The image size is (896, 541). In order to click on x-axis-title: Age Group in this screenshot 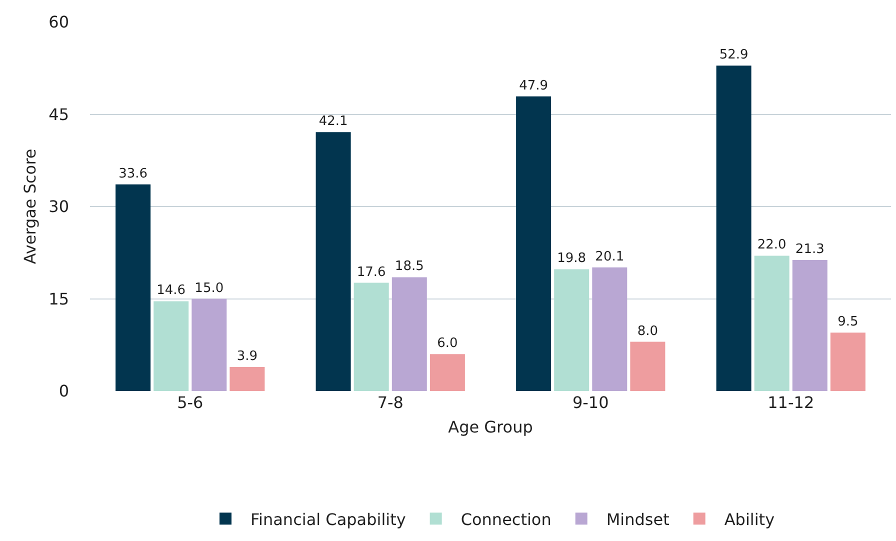, I will do `click(490, 427)`.